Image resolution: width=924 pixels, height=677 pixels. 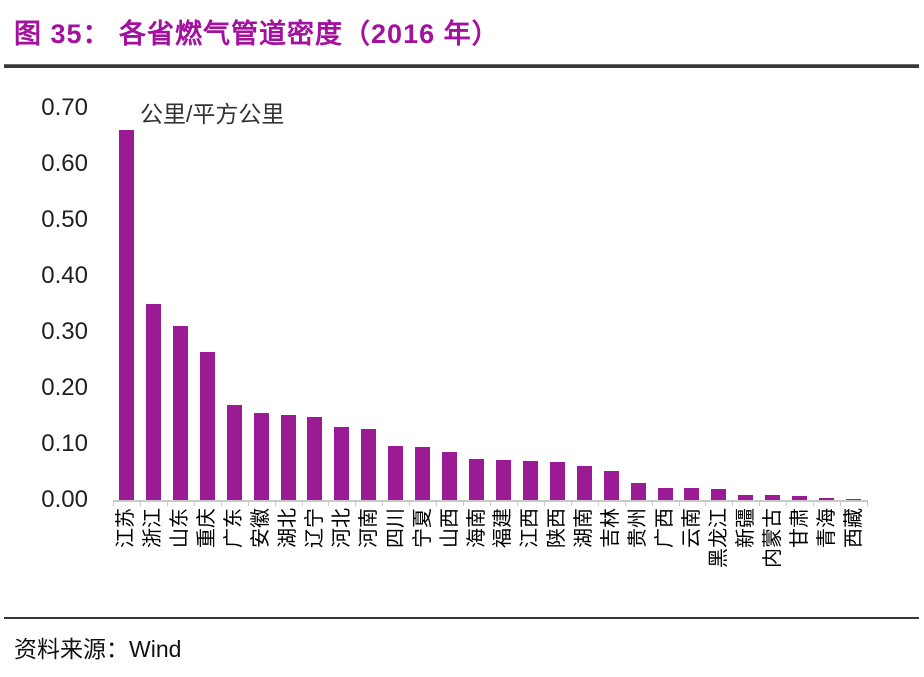 What do you see at coordinates (800, 498) in the screenshot?
I see `bar-甘肃` at bounding box center [800, 498].